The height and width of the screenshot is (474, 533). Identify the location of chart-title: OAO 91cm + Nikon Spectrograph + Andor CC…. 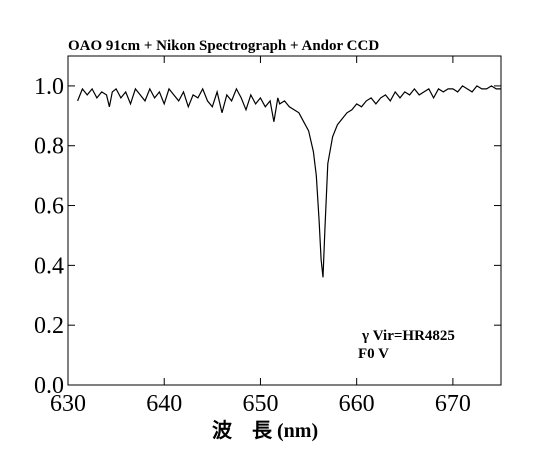
(223, 46).